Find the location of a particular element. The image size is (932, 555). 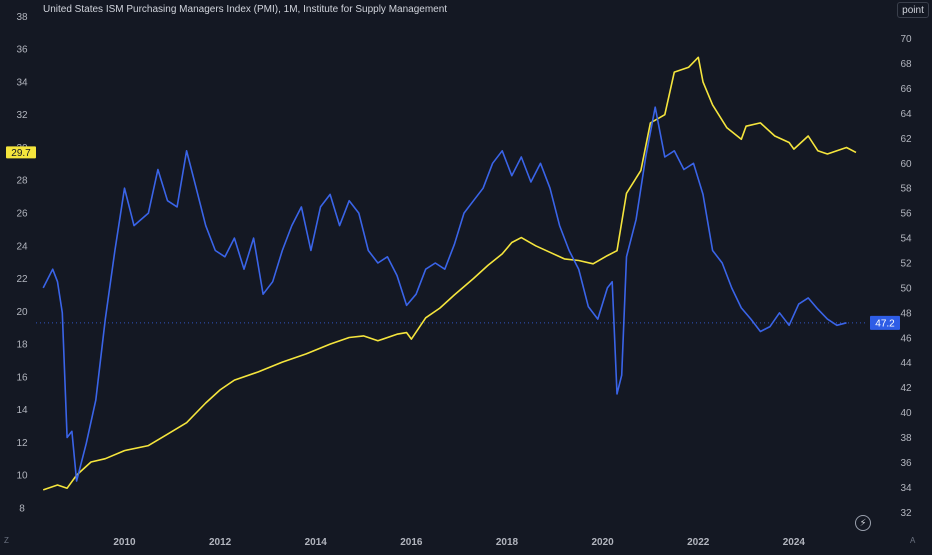

right-axis-tick-label: 68 is located at coordinates (906, 64).